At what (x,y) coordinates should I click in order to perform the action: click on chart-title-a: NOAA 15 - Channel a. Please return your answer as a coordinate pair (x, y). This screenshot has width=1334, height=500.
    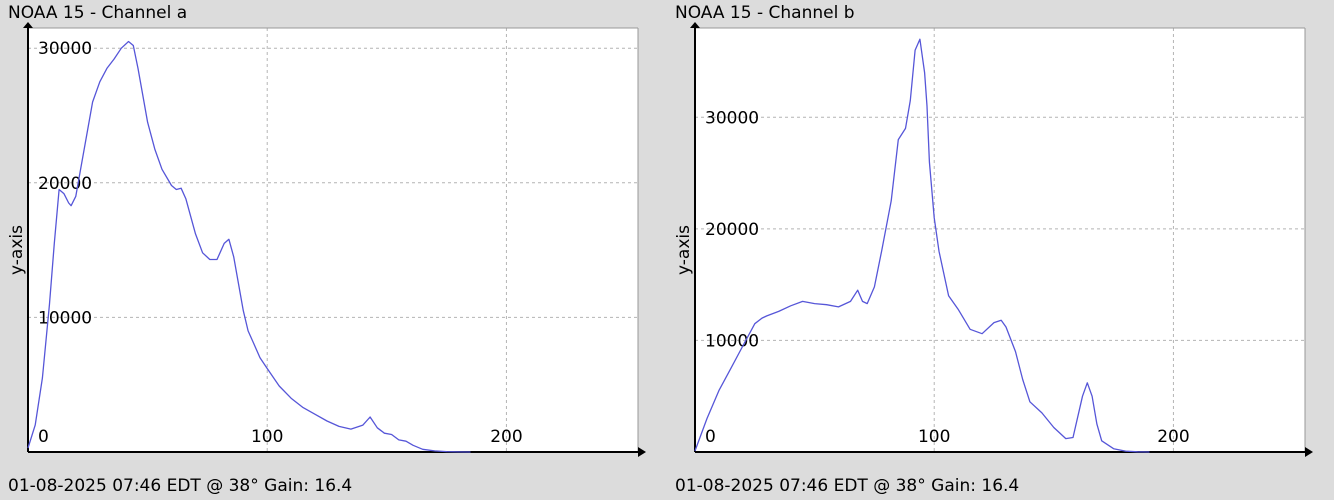
    Looking at the image, I should click on (98, 13).